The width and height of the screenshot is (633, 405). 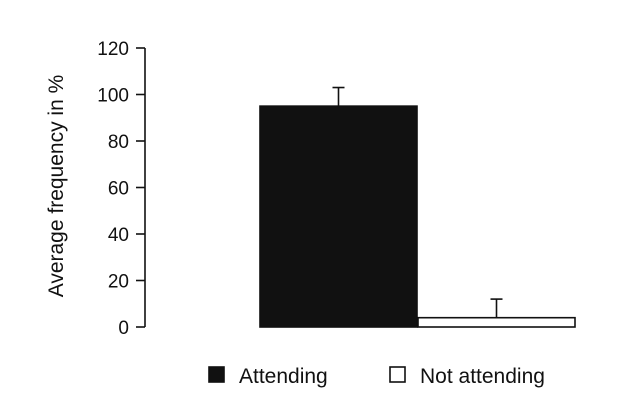 I want to click on legend-label: Attending, so click(x=283, y=376).